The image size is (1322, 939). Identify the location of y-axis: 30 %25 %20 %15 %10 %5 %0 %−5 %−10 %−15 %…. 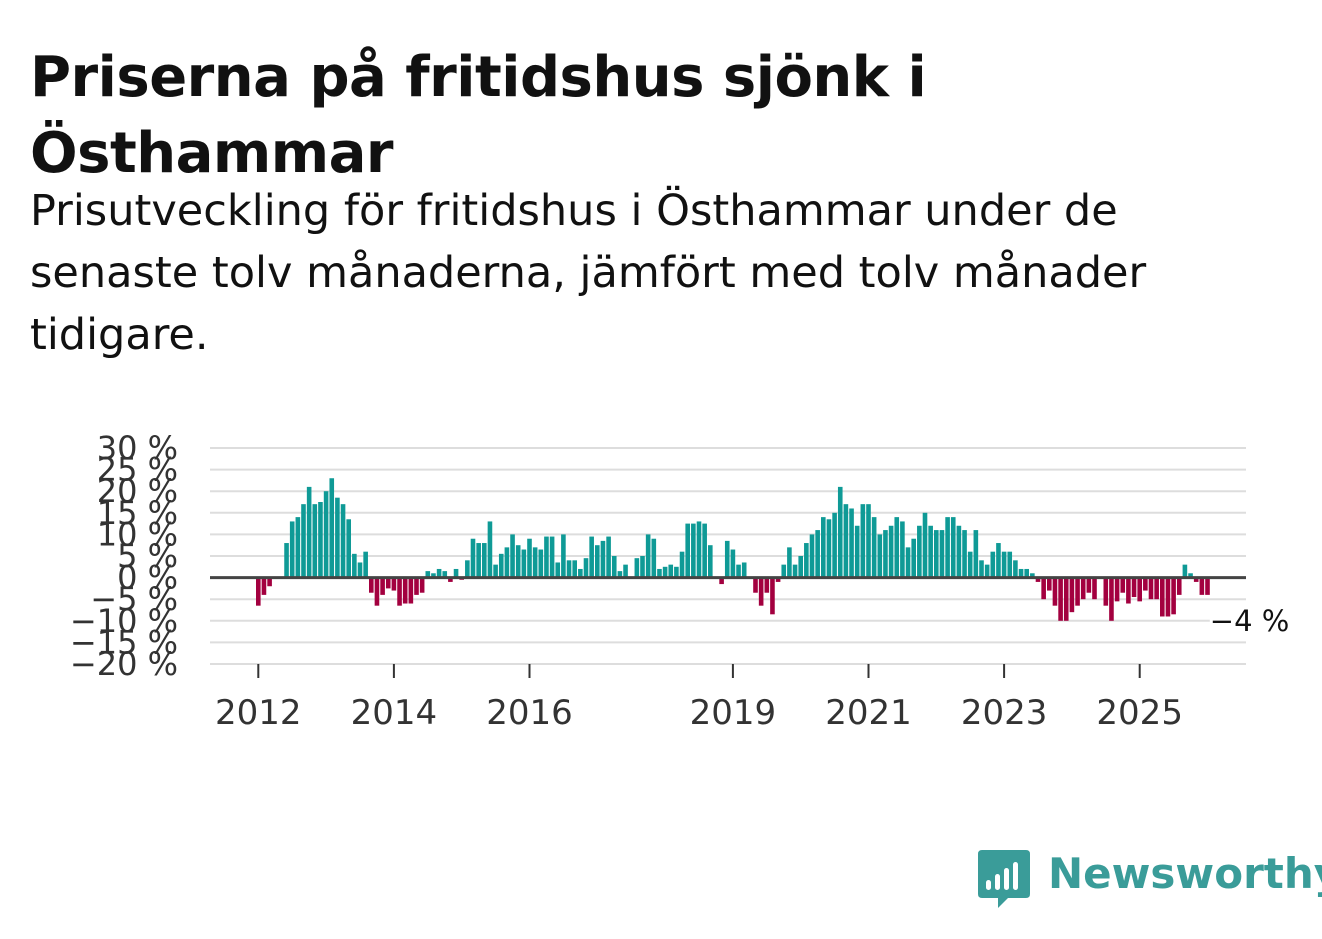
(124, 556).